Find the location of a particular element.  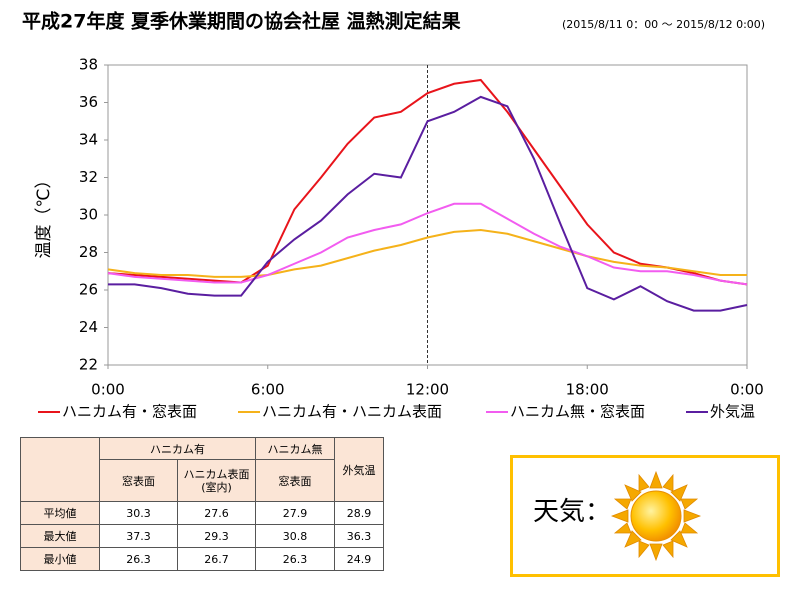

y-tick-label: 38 is located at coordinates (88, 65).